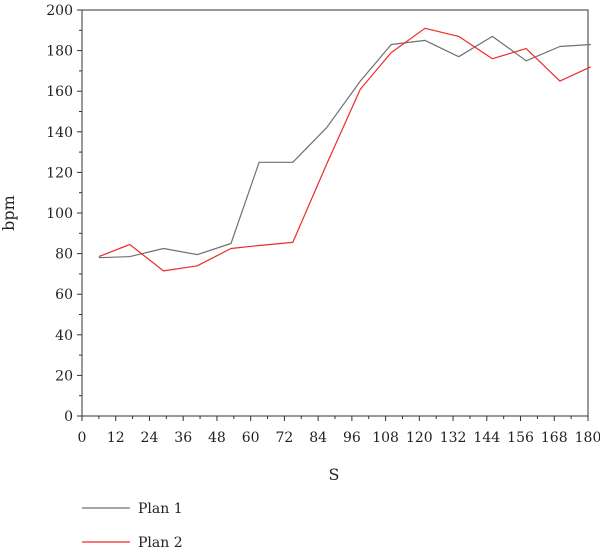  What do you see at coordinates (59, 214) in the screenshot?
I see `y-tick-label: 100` at bounding box center [59, 214].